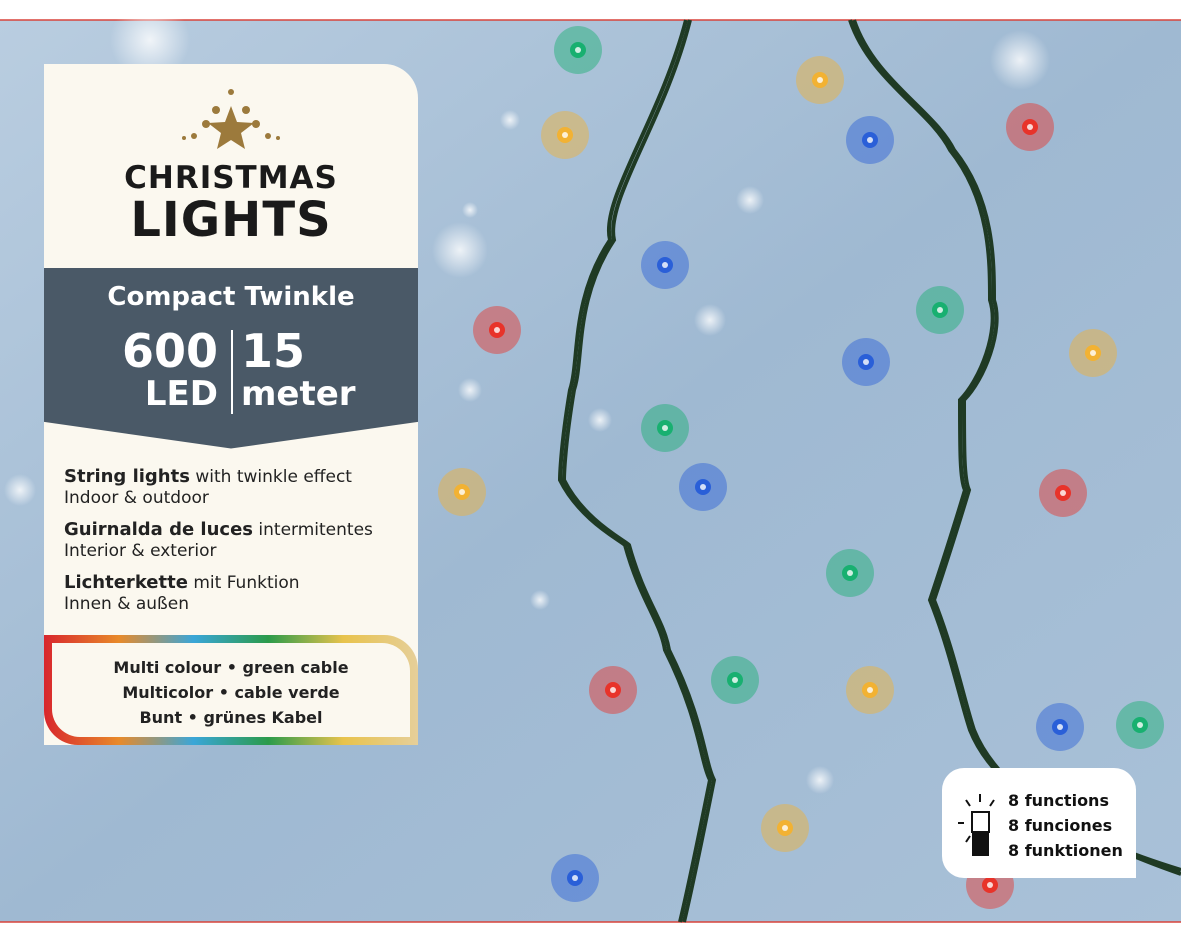 This screenshot has width=1181, height=944. I want to click on banner: Compact Twinkle 600 LED 15 meter, so click(231, 358).